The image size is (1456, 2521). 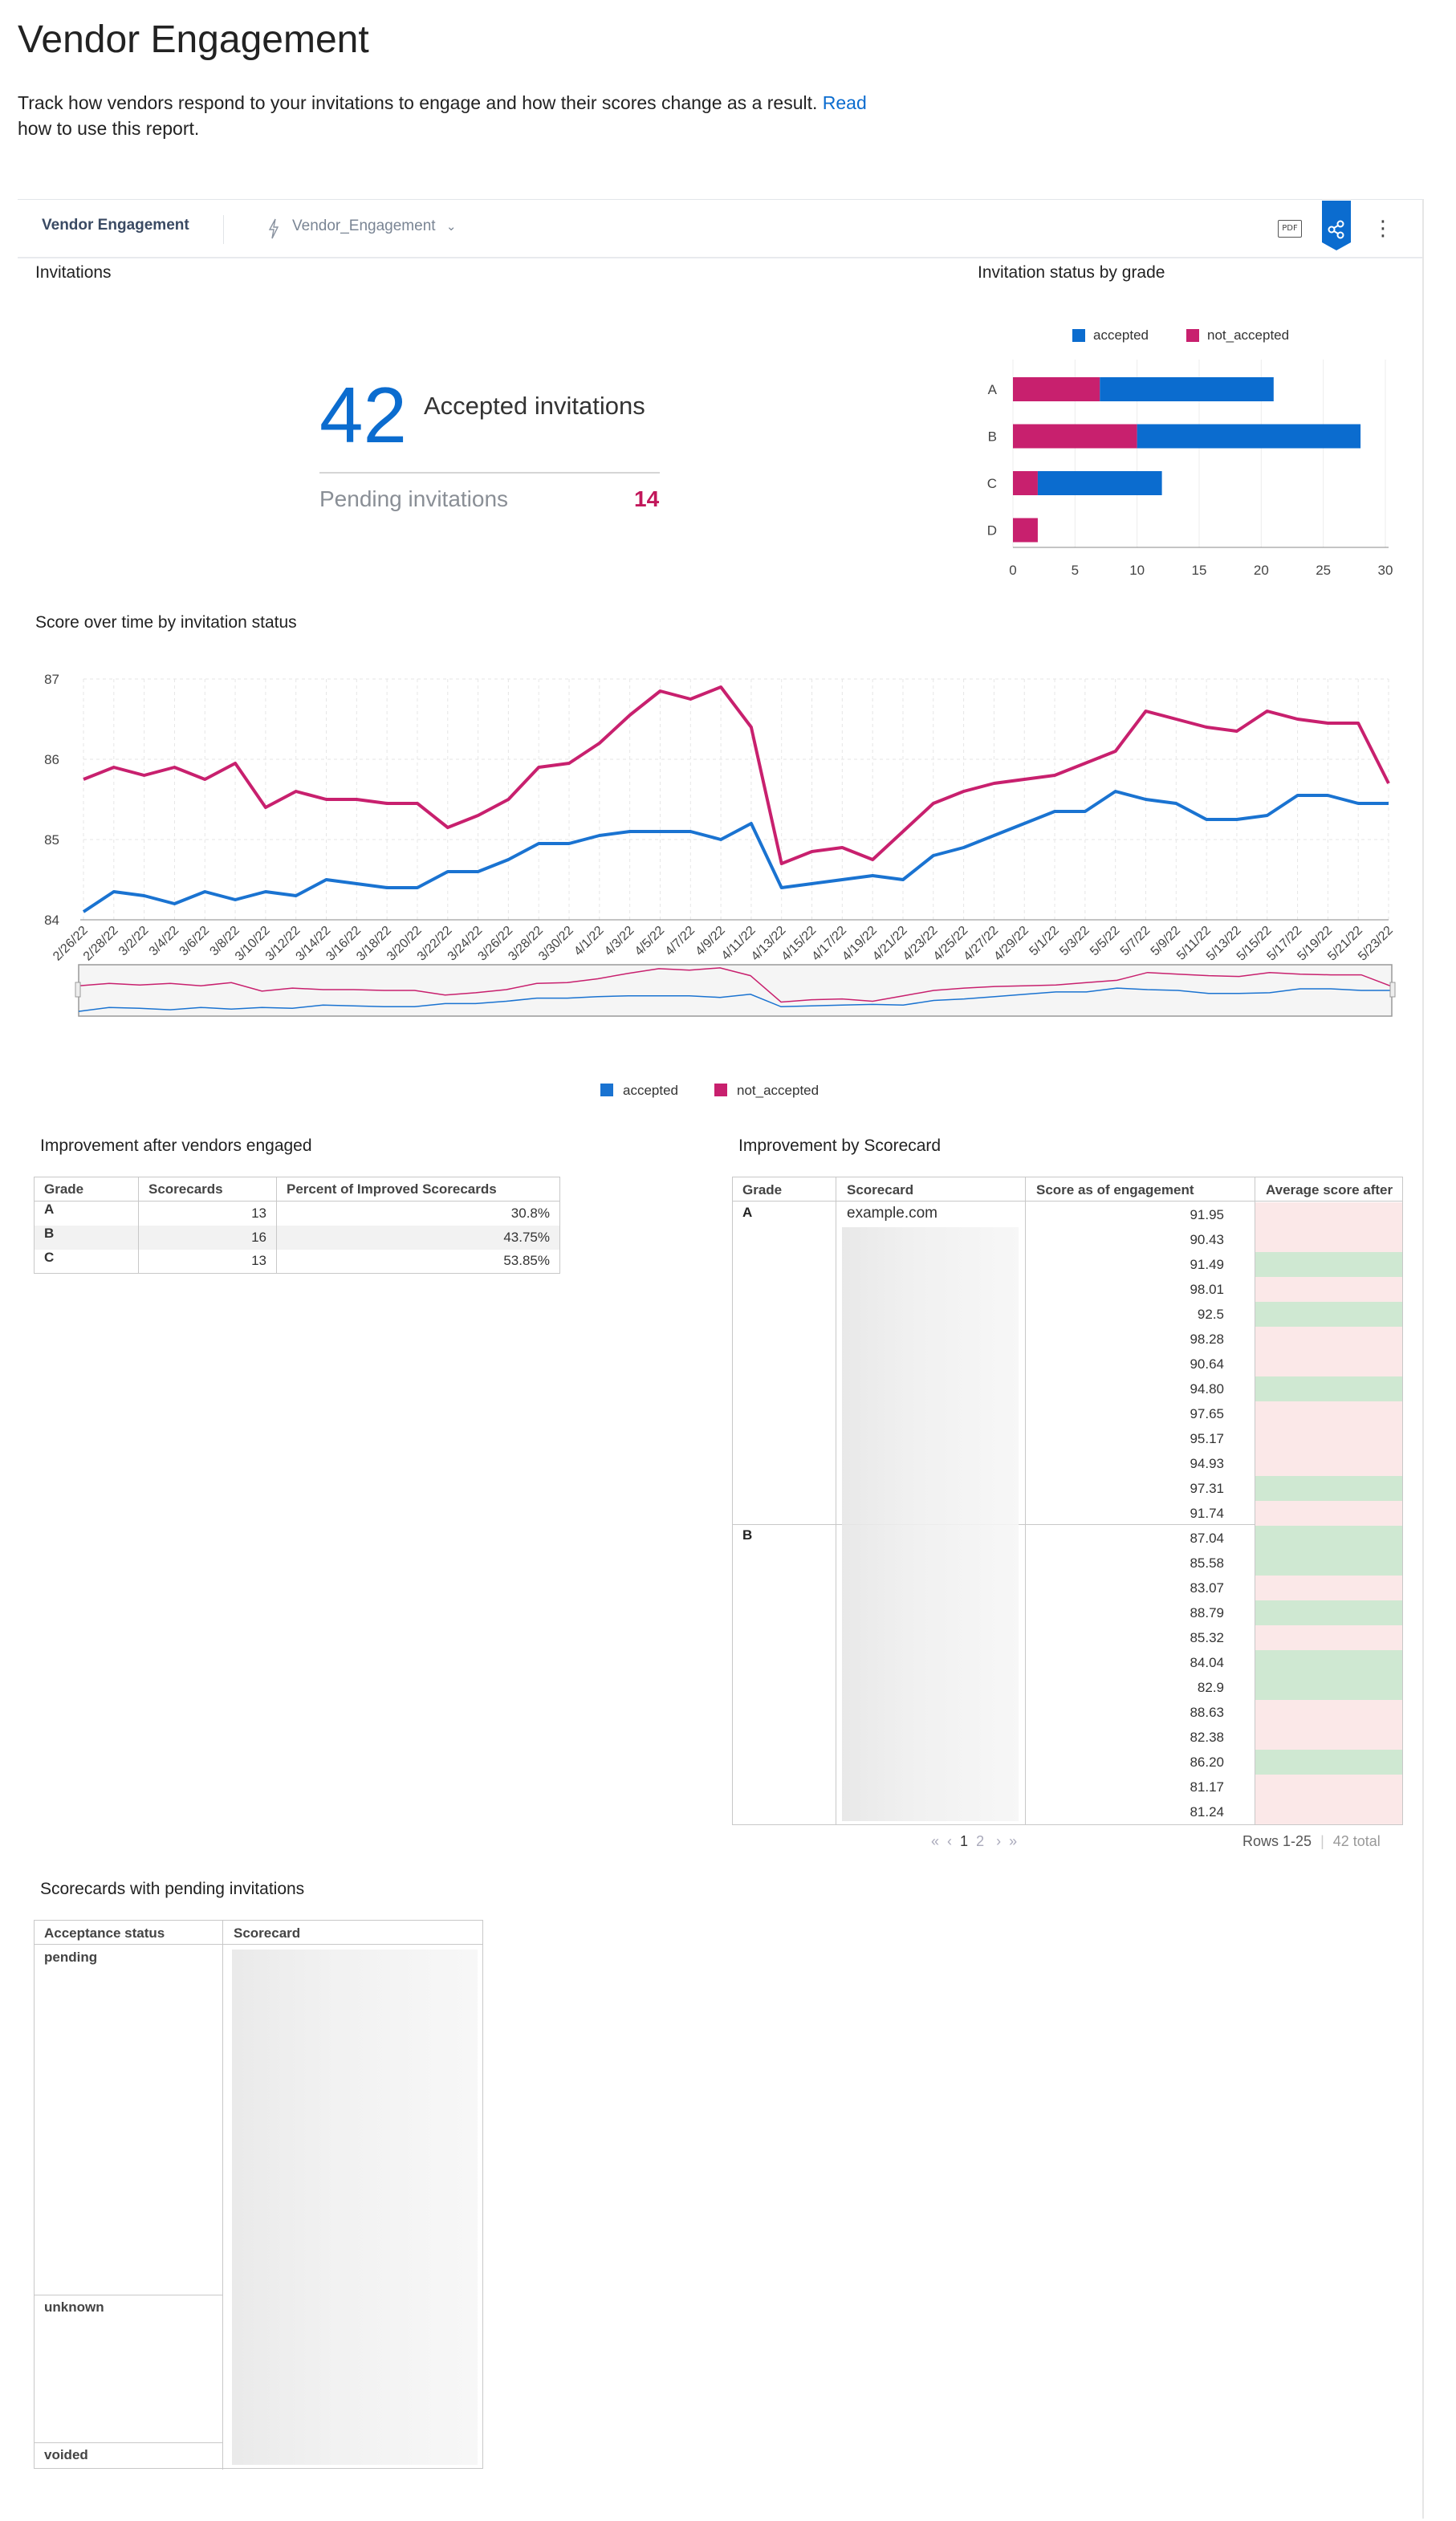 I want to click on data-source-dropdown: Vendor_Engagement ⌄, so click(x=374, y=226).